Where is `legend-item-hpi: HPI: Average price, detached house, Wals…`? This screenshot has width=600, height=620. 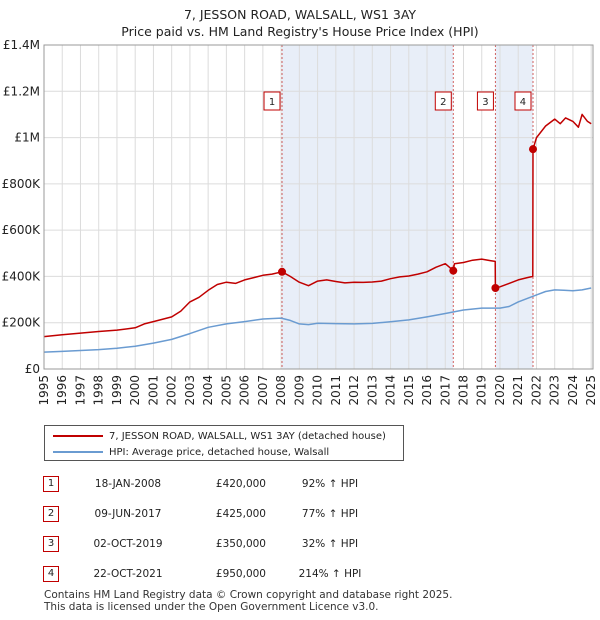 legend-item-hpi: HPI: Average price, detached house, Wals… is located at coordinates (191, 452).